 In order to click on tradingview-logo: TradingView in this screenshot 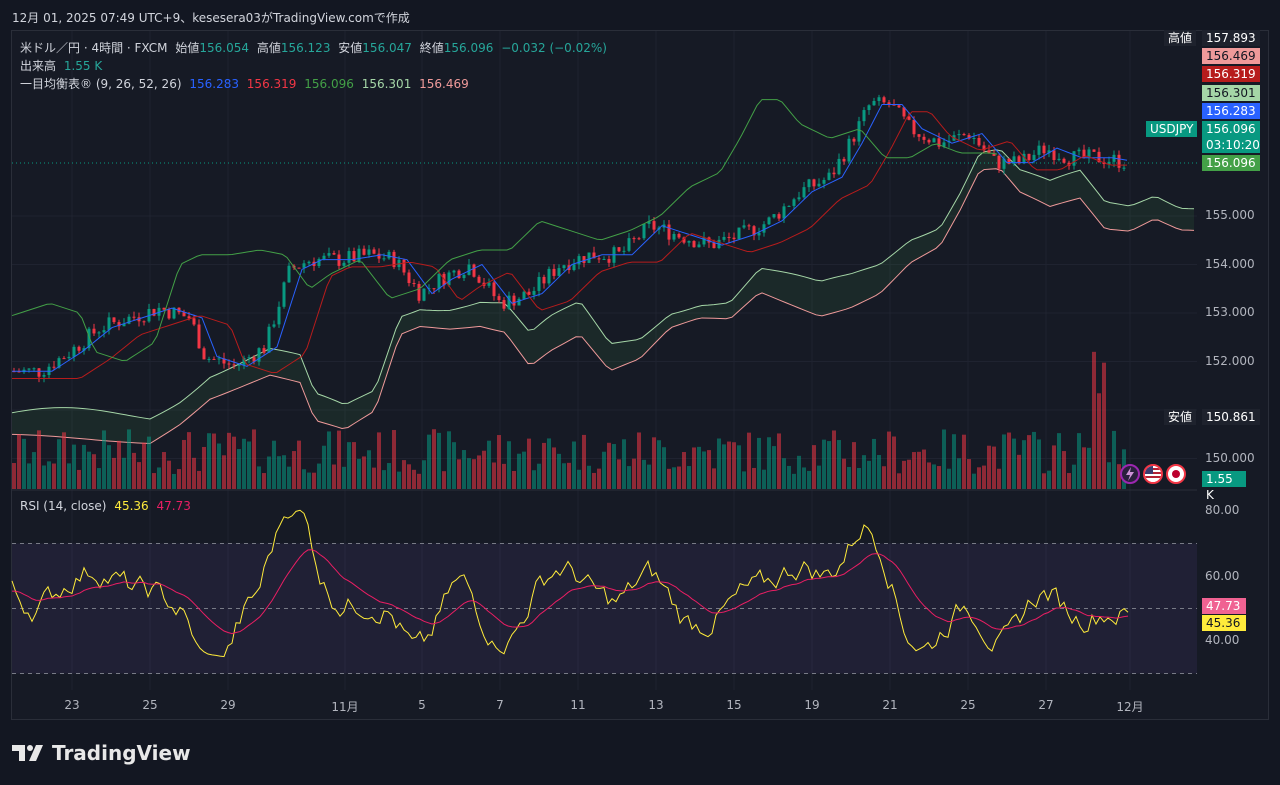, I will do `click(101, 753)`.